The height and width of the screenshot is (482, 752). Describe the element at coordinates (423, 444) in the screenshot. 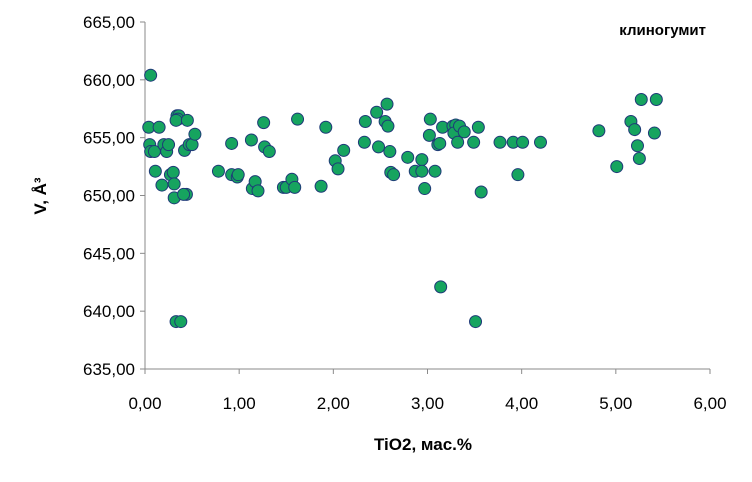

I see `x-axis-title: TiO2, мас.%` at that location.